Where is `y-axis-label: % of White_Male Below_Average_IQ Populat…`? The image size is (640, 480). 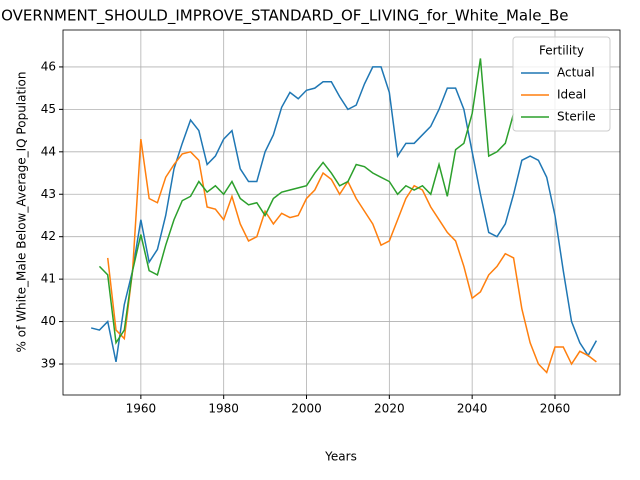
y-axis-label: % of White_Male Below_Average_IQ Populat… is located at coordinates (22, 212).